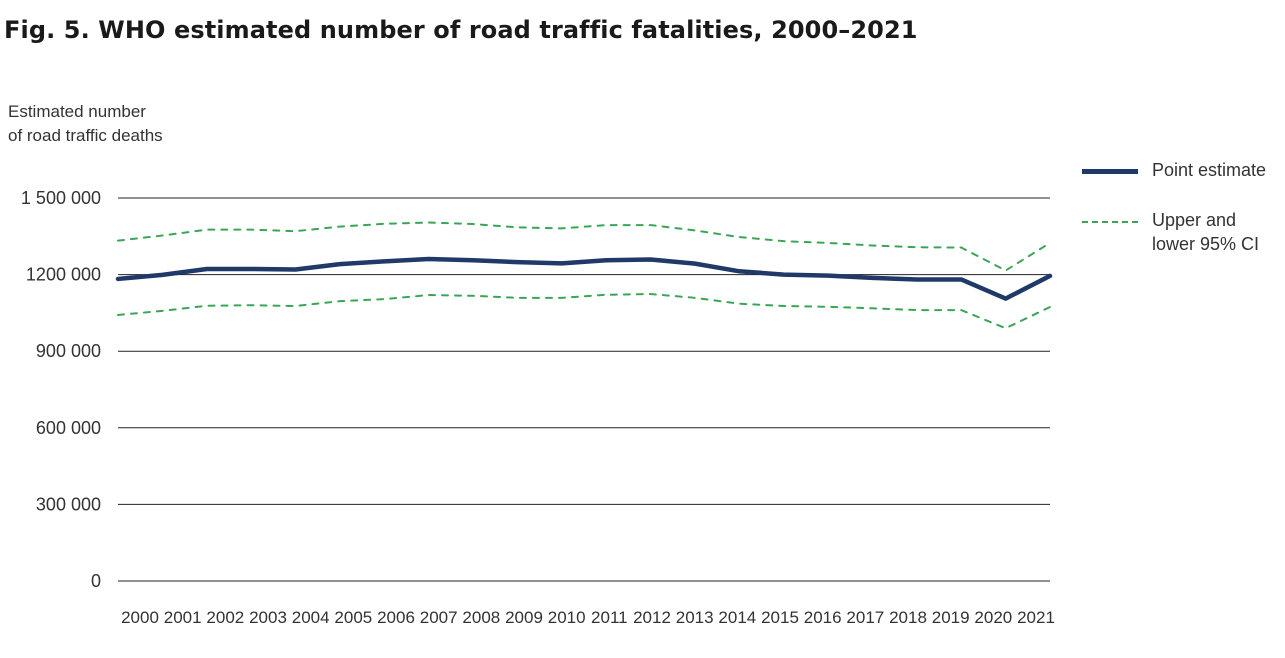  I want to click on y-tick-label-0: 0, so click(96, 581).